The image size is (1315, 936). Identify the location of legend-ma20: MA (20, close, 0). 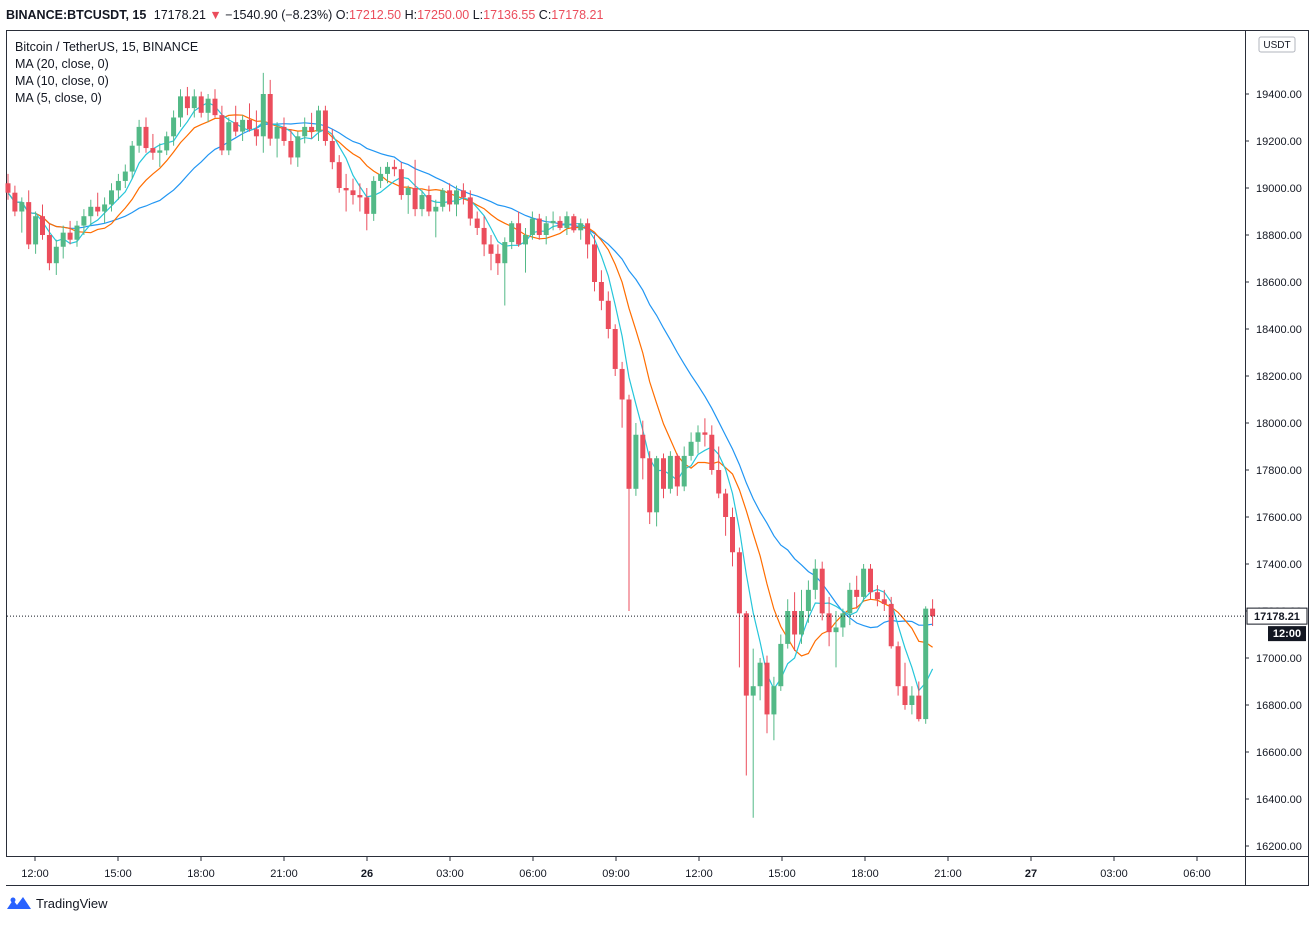
(62, 64).